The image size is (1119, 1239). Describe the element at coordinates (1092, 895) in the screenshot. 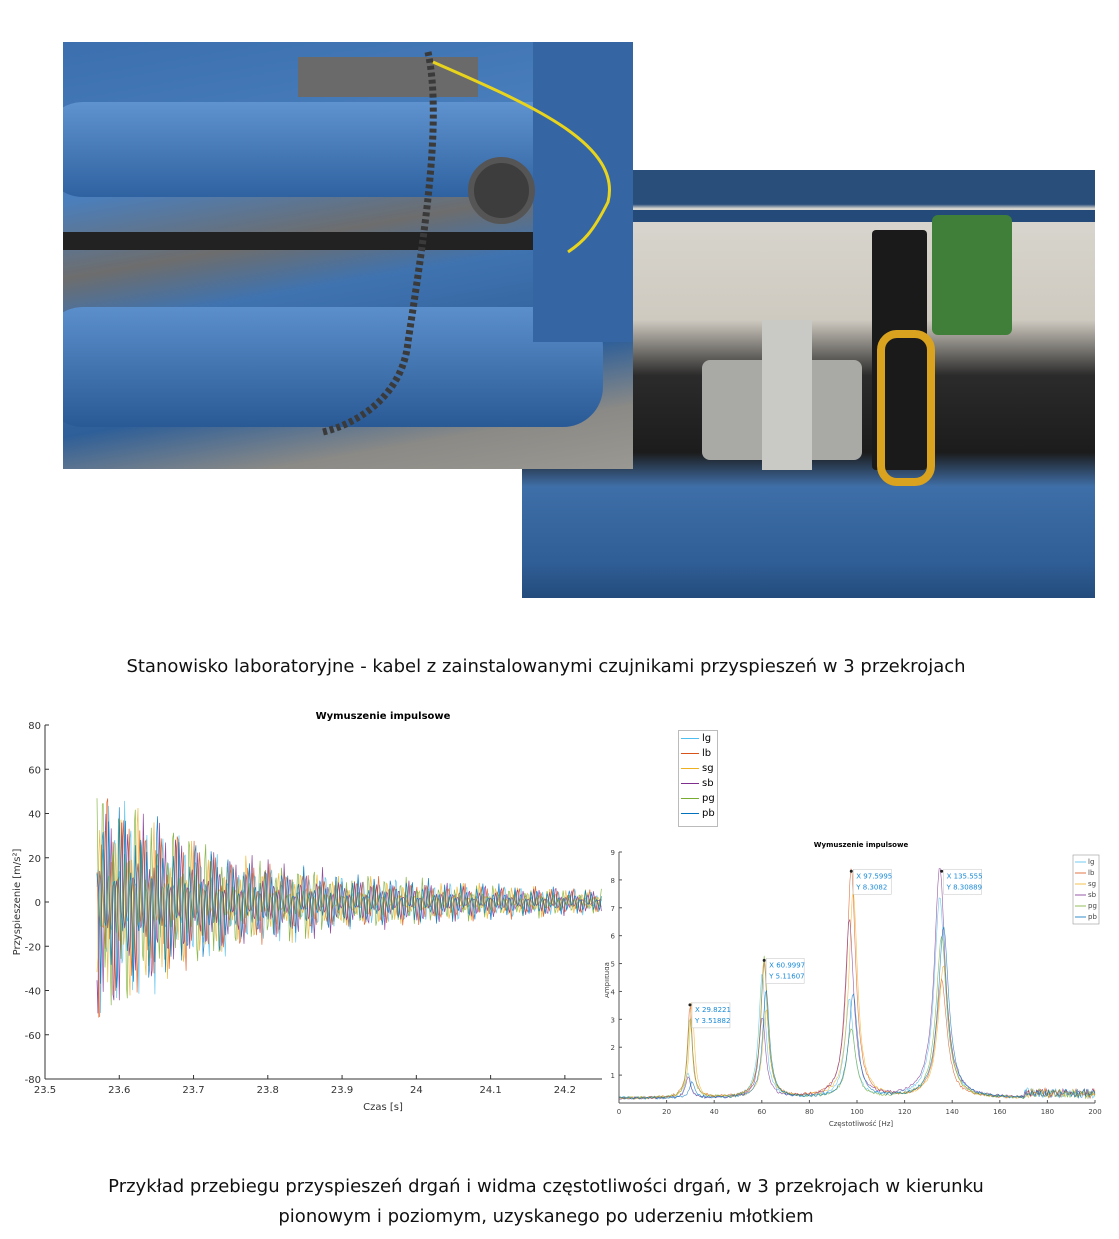

I see `legend-label-sb: sb` at that location.